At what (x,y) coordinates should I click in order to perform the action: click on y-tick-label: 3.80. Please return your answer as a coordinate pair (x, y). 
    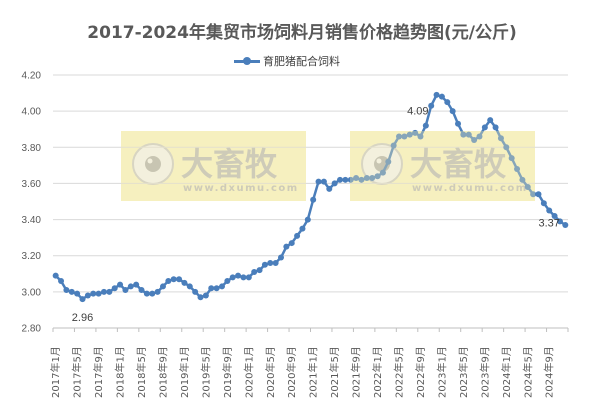
    Looking at the image, I should click on (32, 148).